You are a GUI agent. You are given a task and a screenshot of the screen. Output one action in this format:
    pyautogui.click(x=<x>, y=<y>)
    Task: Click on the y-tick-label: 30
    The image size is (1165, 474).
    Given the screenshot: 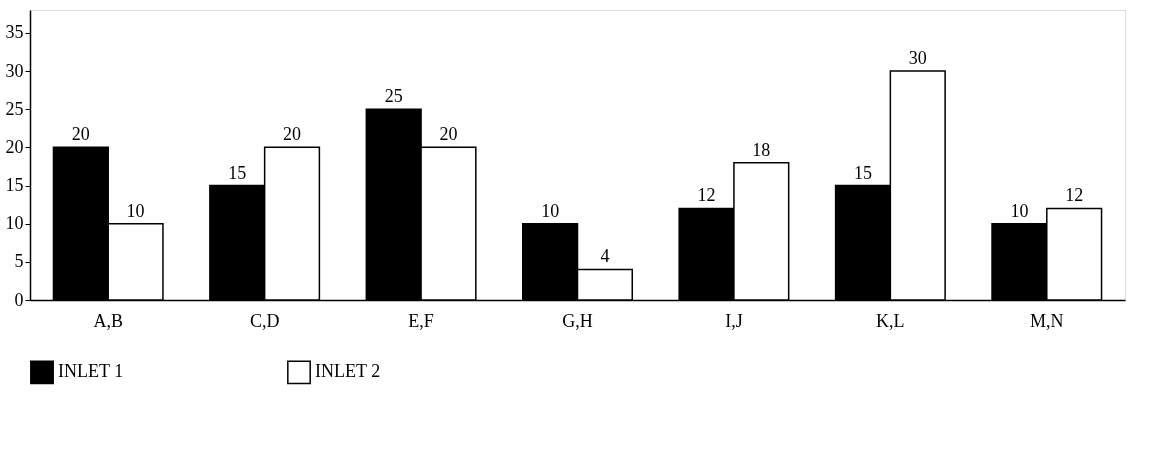 What is the action you would take?
    pyautogui.click(x=14, y=70)
    